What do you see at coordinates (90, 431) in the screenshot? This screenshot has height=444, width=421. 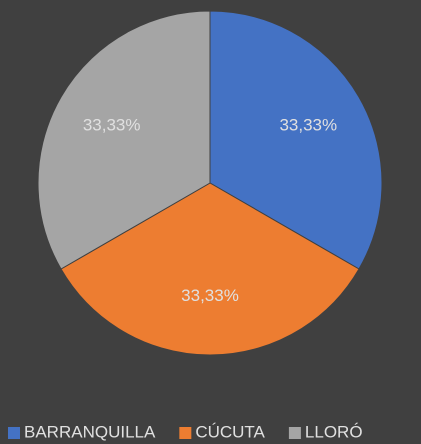 I see `legend-label: BARRANQUILLA` at bounding box center [90, 431].